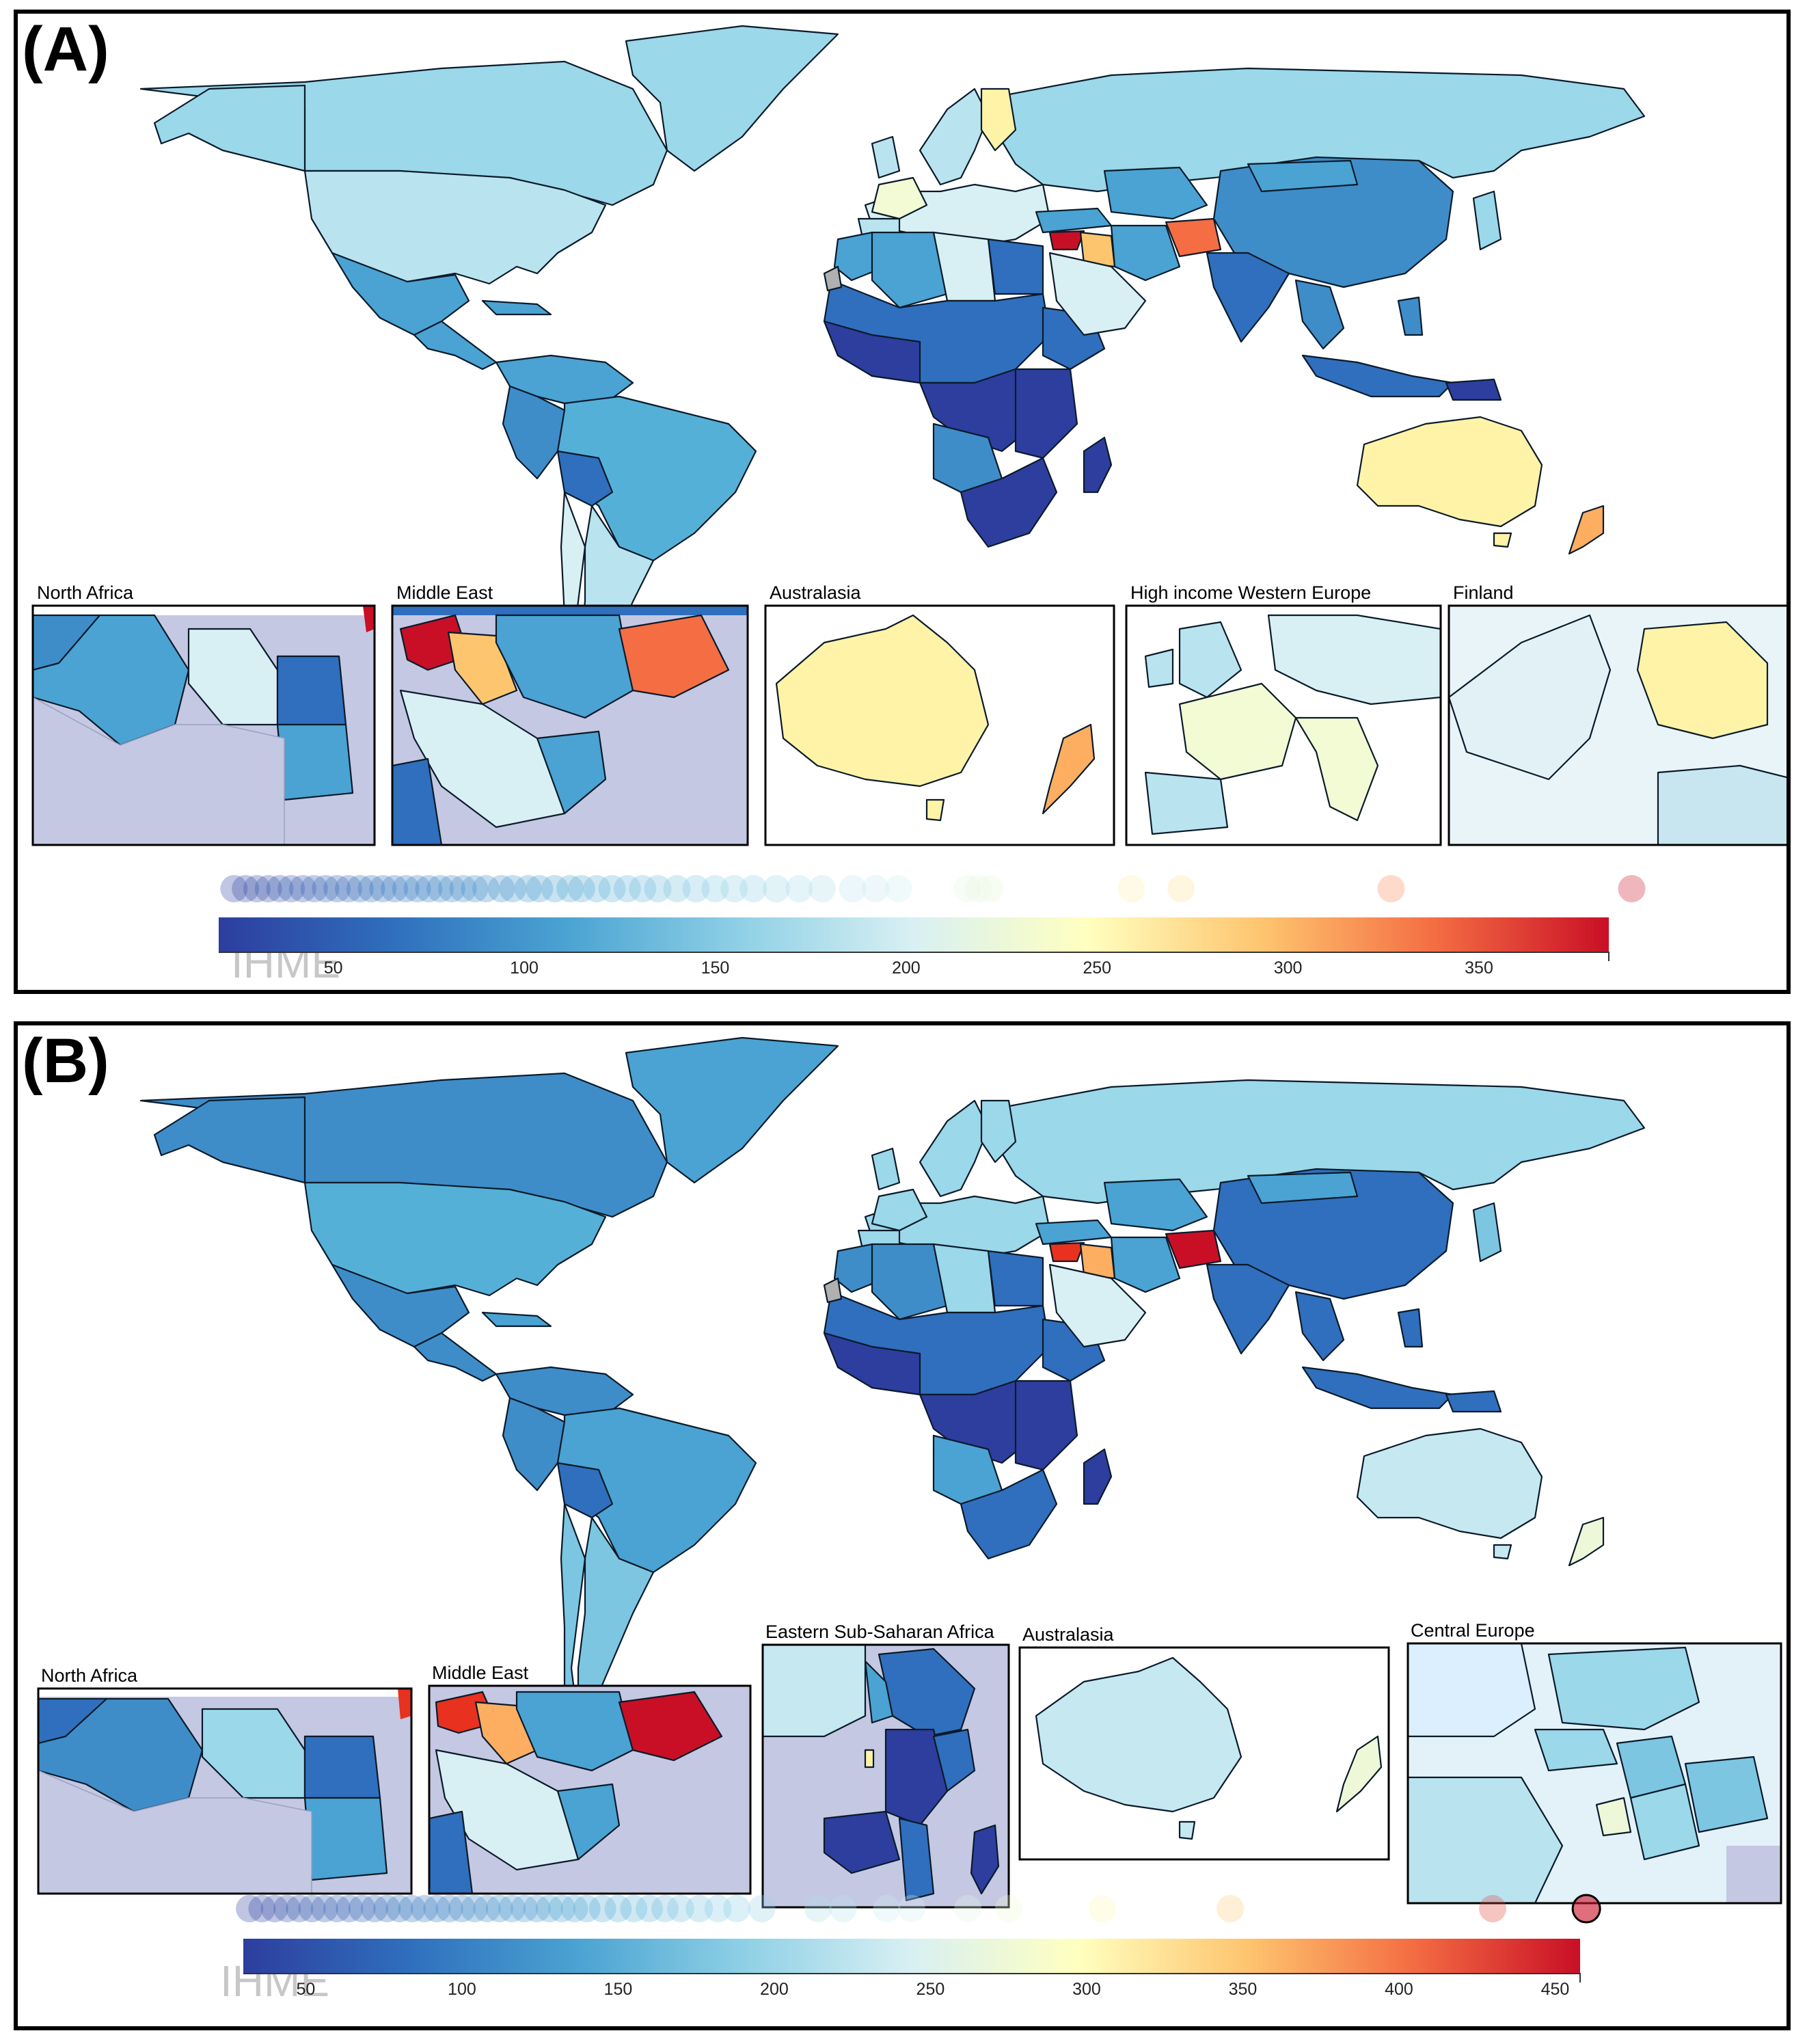  What do you see at coordinates (1320, 130) in the screenshot?
I see `russia` at bounding box center [1320, 130].